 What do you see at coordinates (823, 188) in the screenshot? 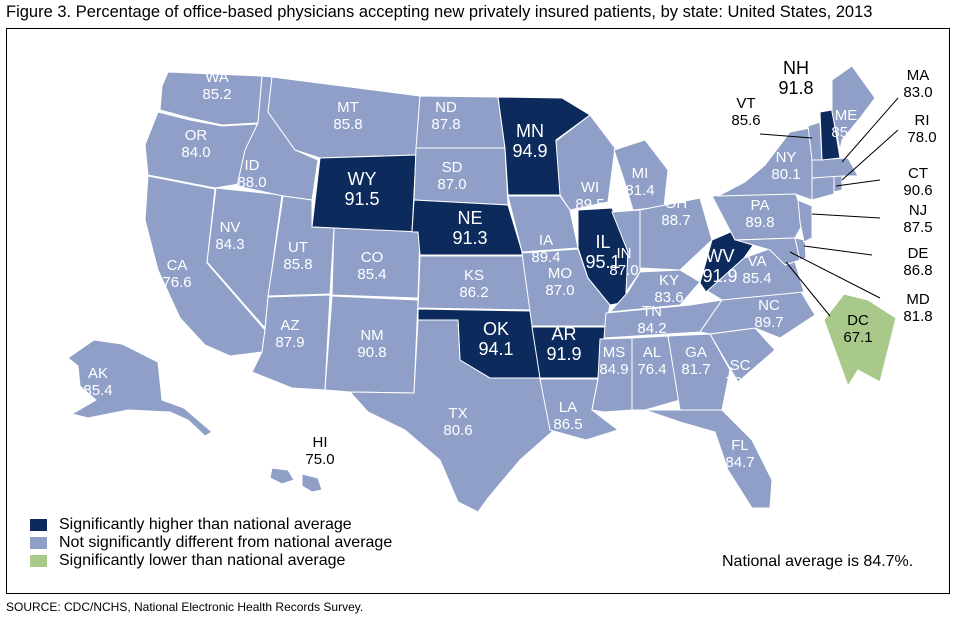
I see `state-CT` at bounding box center [823, 188].